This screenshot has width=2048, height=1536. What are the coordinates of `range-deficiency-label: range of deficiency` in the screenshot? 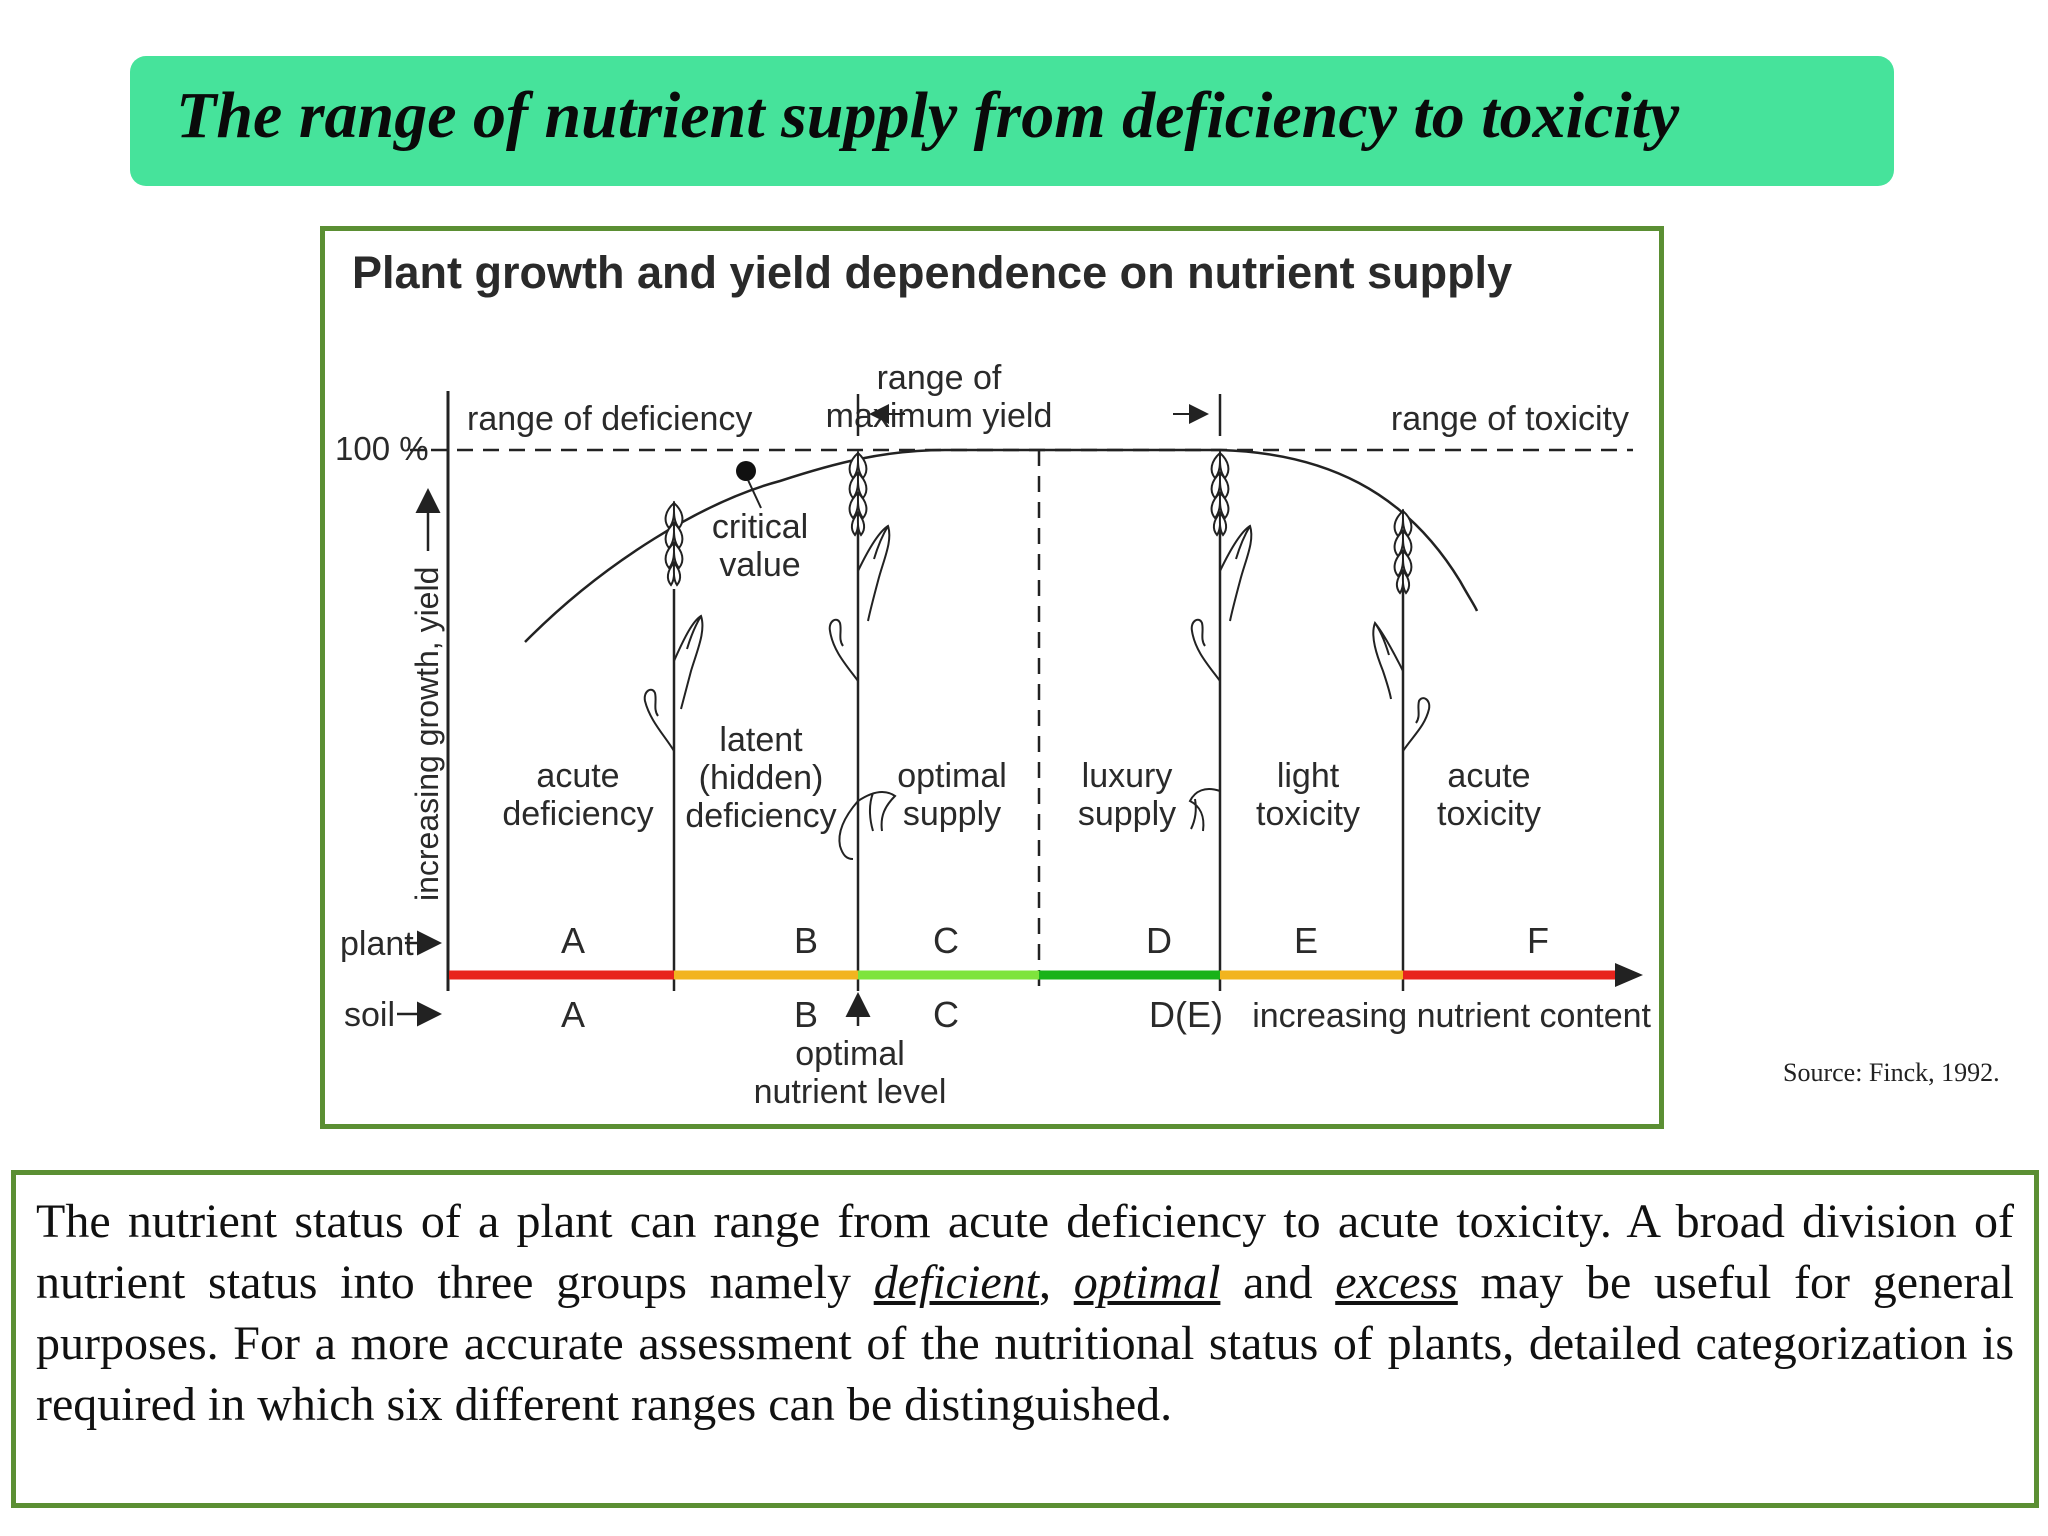 It's located at (609, 419).